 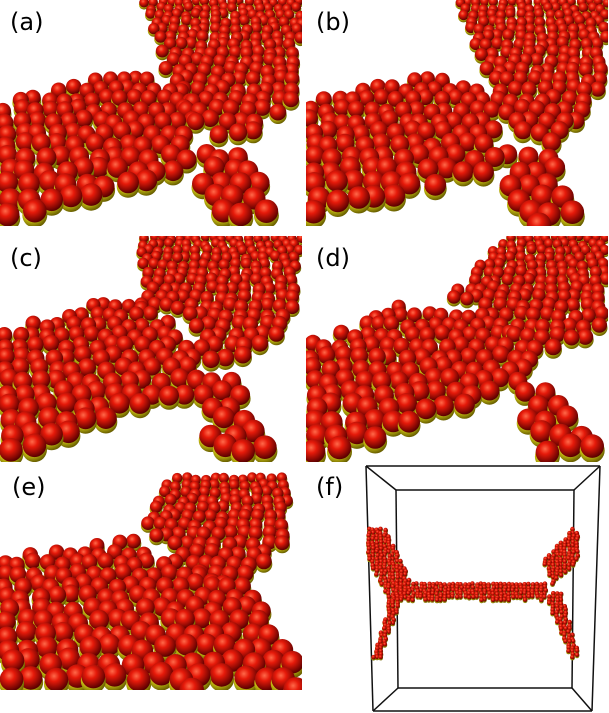 What do you see at coordinates (29, 487) in the screenshot?
I see `panel-label: (e)` at bounding box center [29, 487].